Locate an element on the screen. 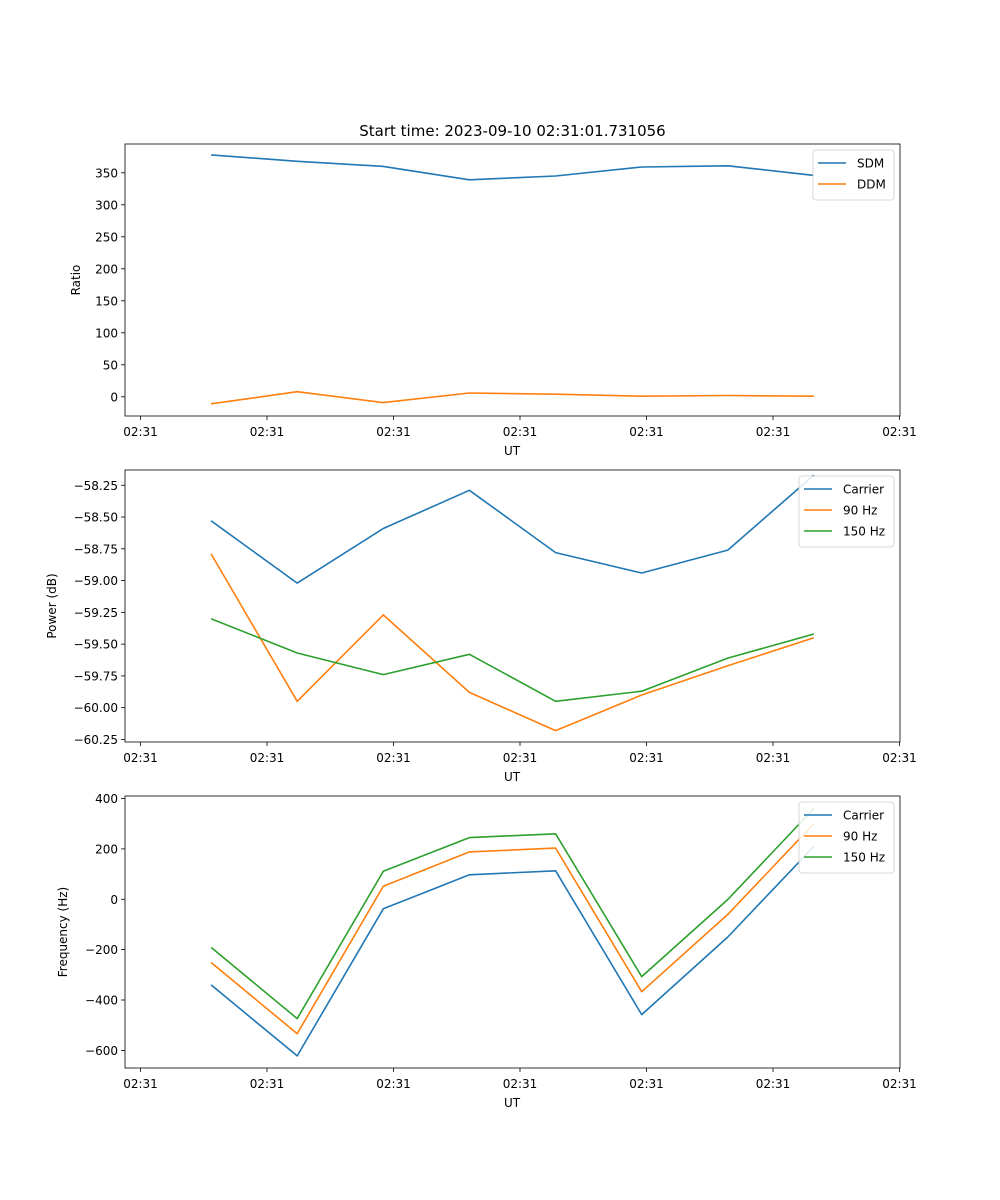 The height and width of the screenshot is (1200, 1000). y-tick-label: −60.00 is located at coordinates (96, 708).